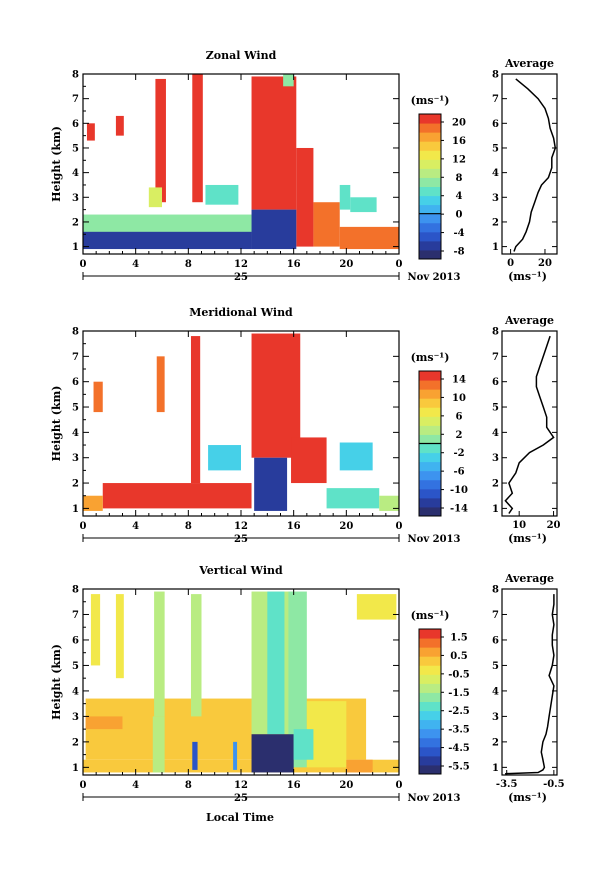  Describe the element at coordinates (495, 382) in the screenshot. I see `average-y-tick-label: 6` at that location.